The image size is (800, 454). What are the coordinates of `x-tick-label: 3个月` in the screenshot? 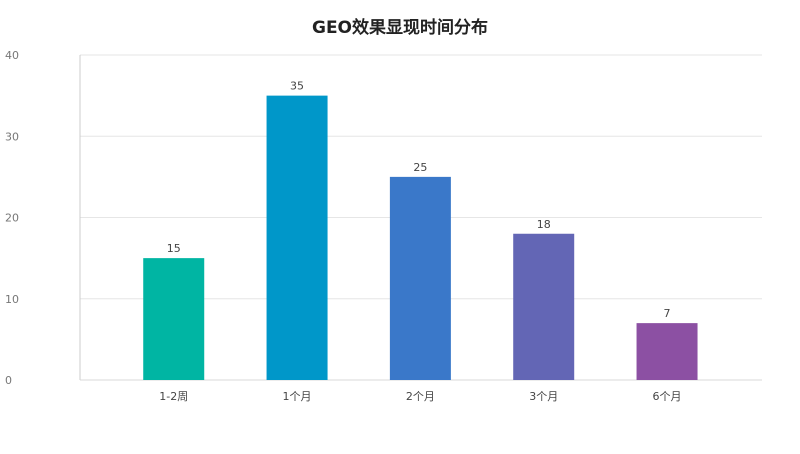 It's located at (543, 396).